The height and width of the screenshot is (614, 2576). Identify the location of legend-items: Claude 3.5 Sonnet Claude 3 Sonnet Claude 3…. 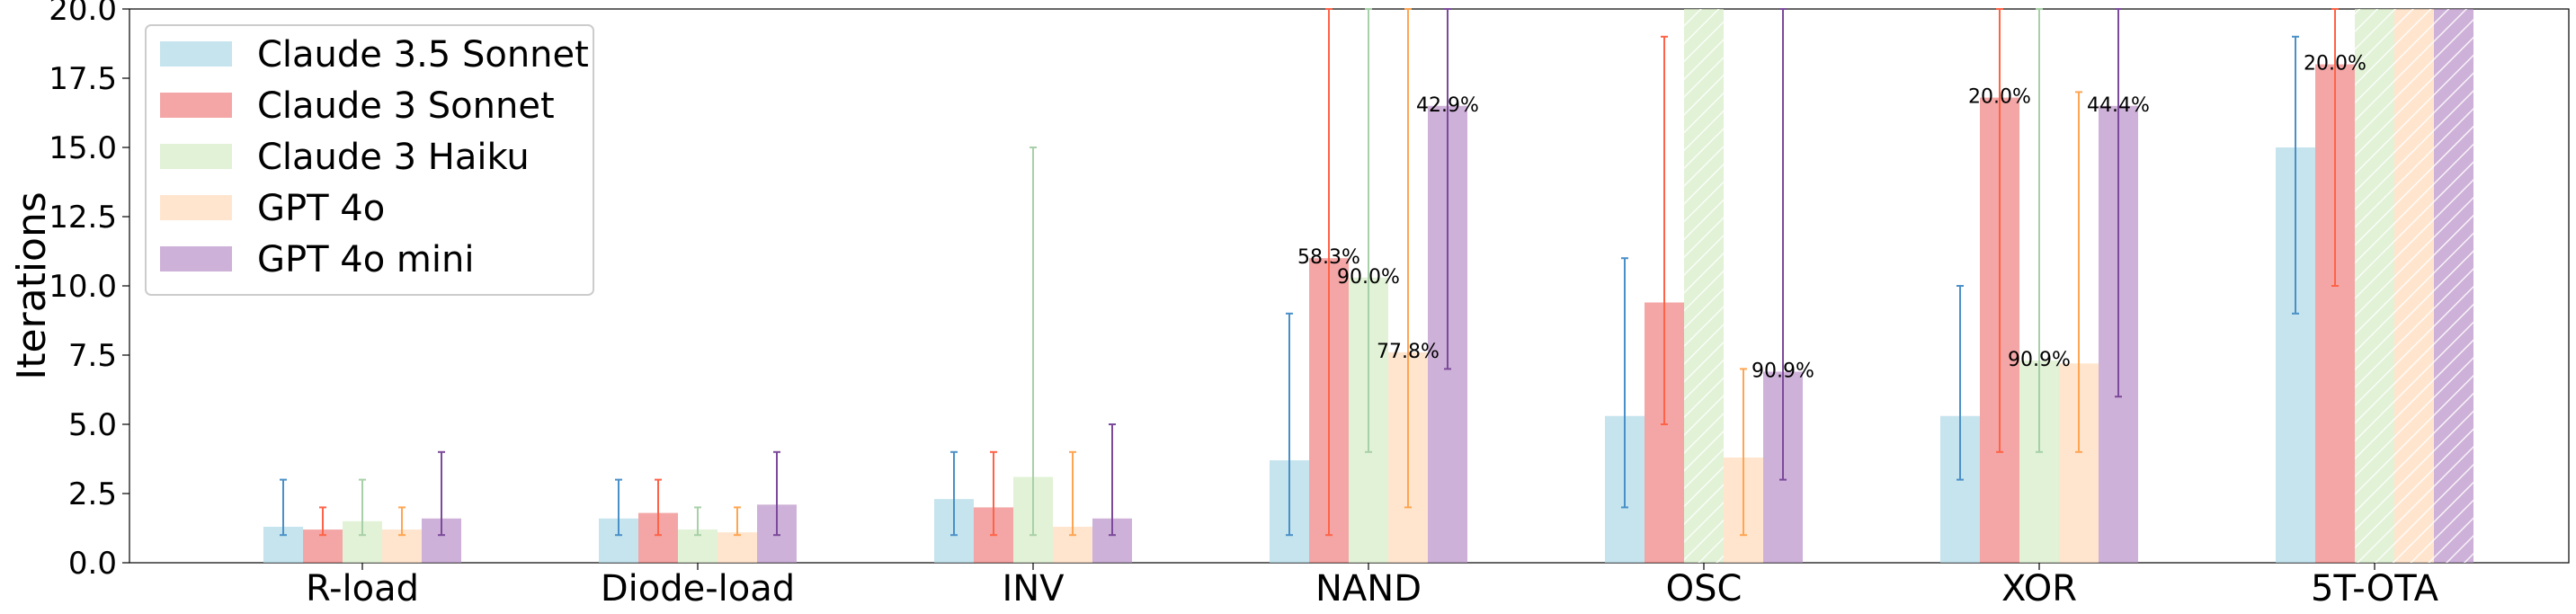
(375, 157).